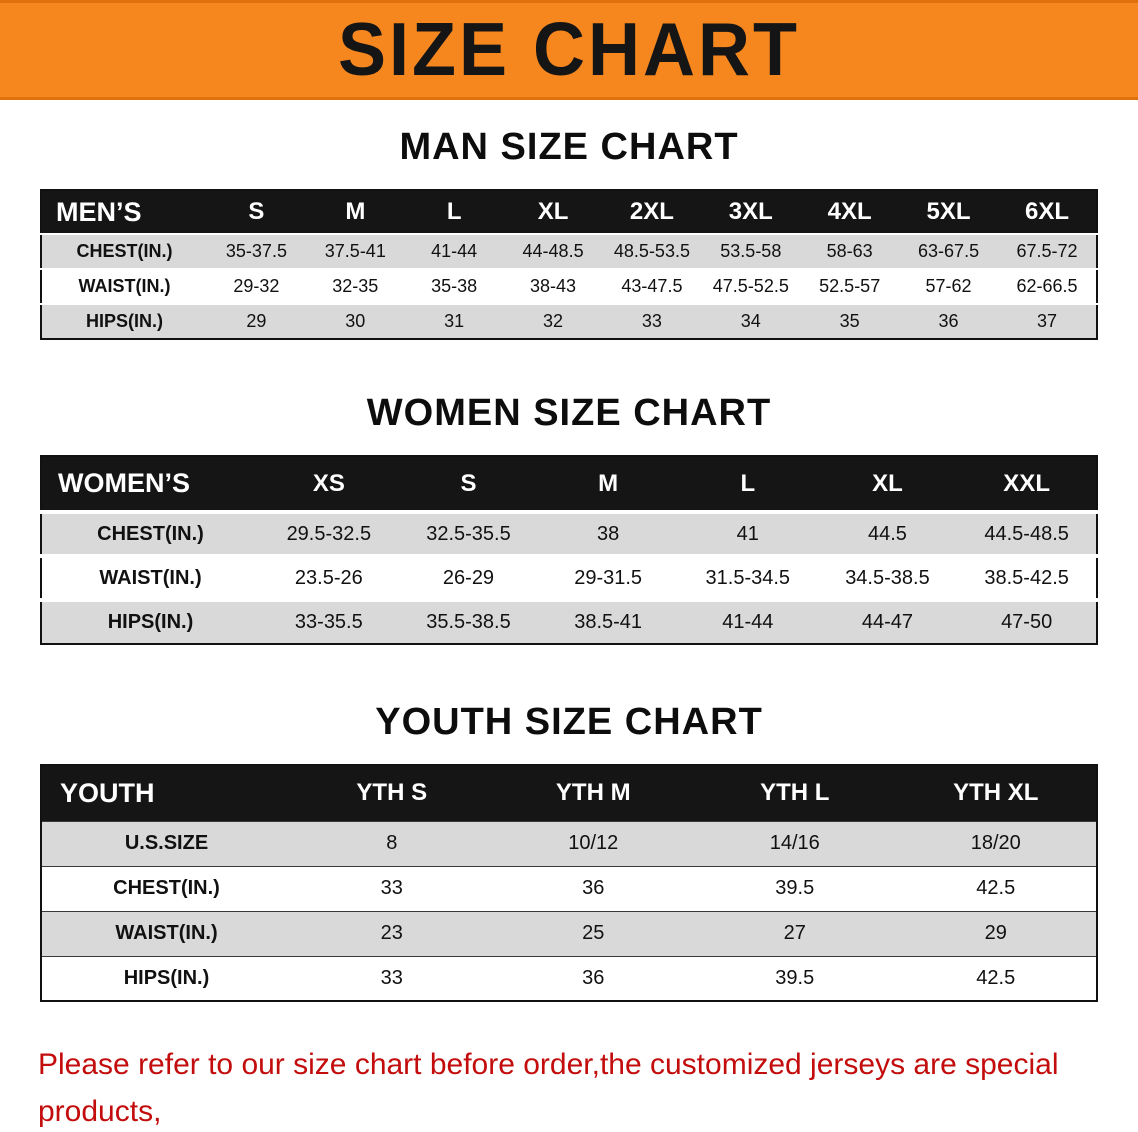  What do you see at coordinates (1046, 211) in the screenshot?
I see `size-header-cell: 6XL` at bounding box center [1046, 211].